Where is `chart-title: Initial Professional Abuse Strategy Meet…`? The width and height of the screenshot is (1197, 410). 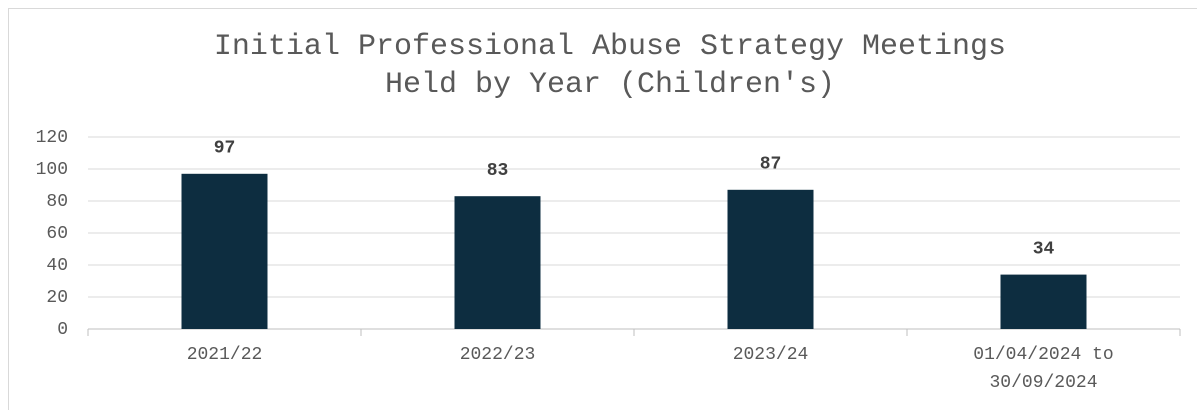
chart-title: Initial Professional Abuse Strategy Meet… is located at coordinates (610, 66).